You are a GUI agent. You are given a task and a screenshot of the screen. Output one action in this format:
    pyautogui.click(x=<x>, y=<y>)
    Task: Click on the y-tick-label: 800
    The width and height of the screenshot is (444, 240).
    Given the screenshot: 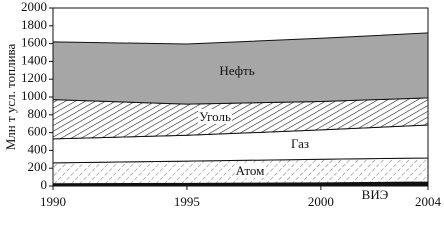 What is the action you would take?
    pyautogui.click(x=38, y=113)
    